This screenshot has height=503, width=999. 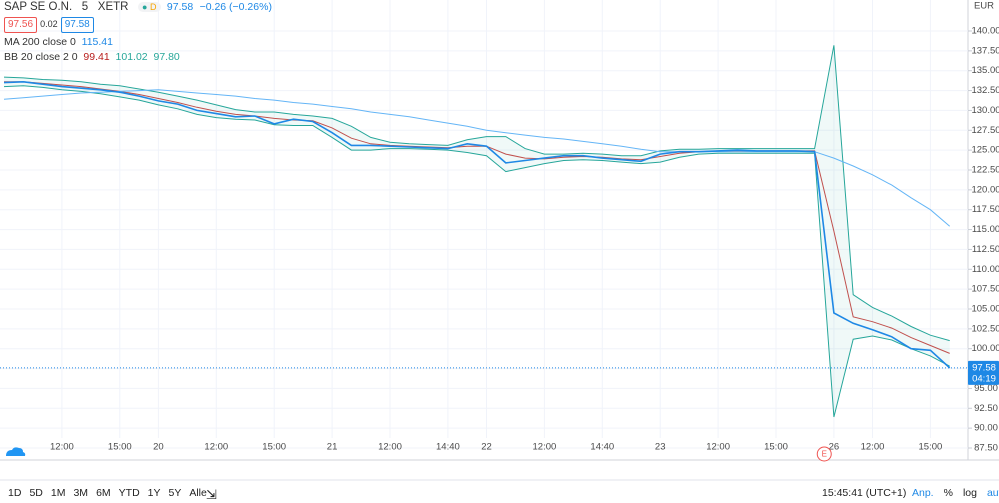 I want to click on toolbar-button: Anp., so click(x=923, y=493).